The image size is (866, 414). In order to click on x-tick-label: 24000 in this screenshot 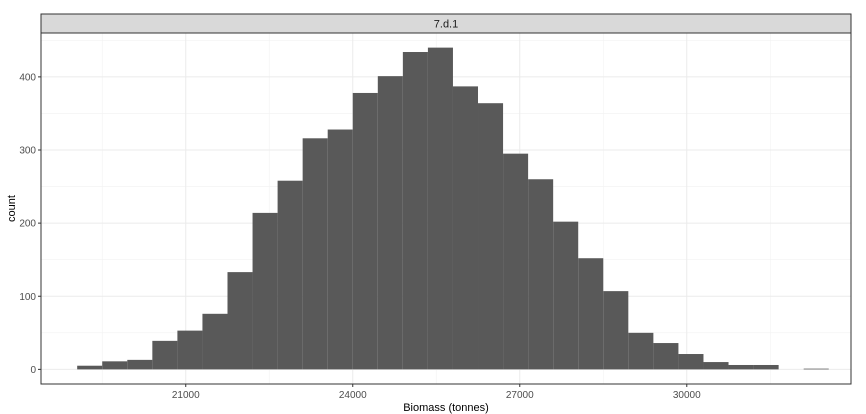, I will do `click(353, 395)`.